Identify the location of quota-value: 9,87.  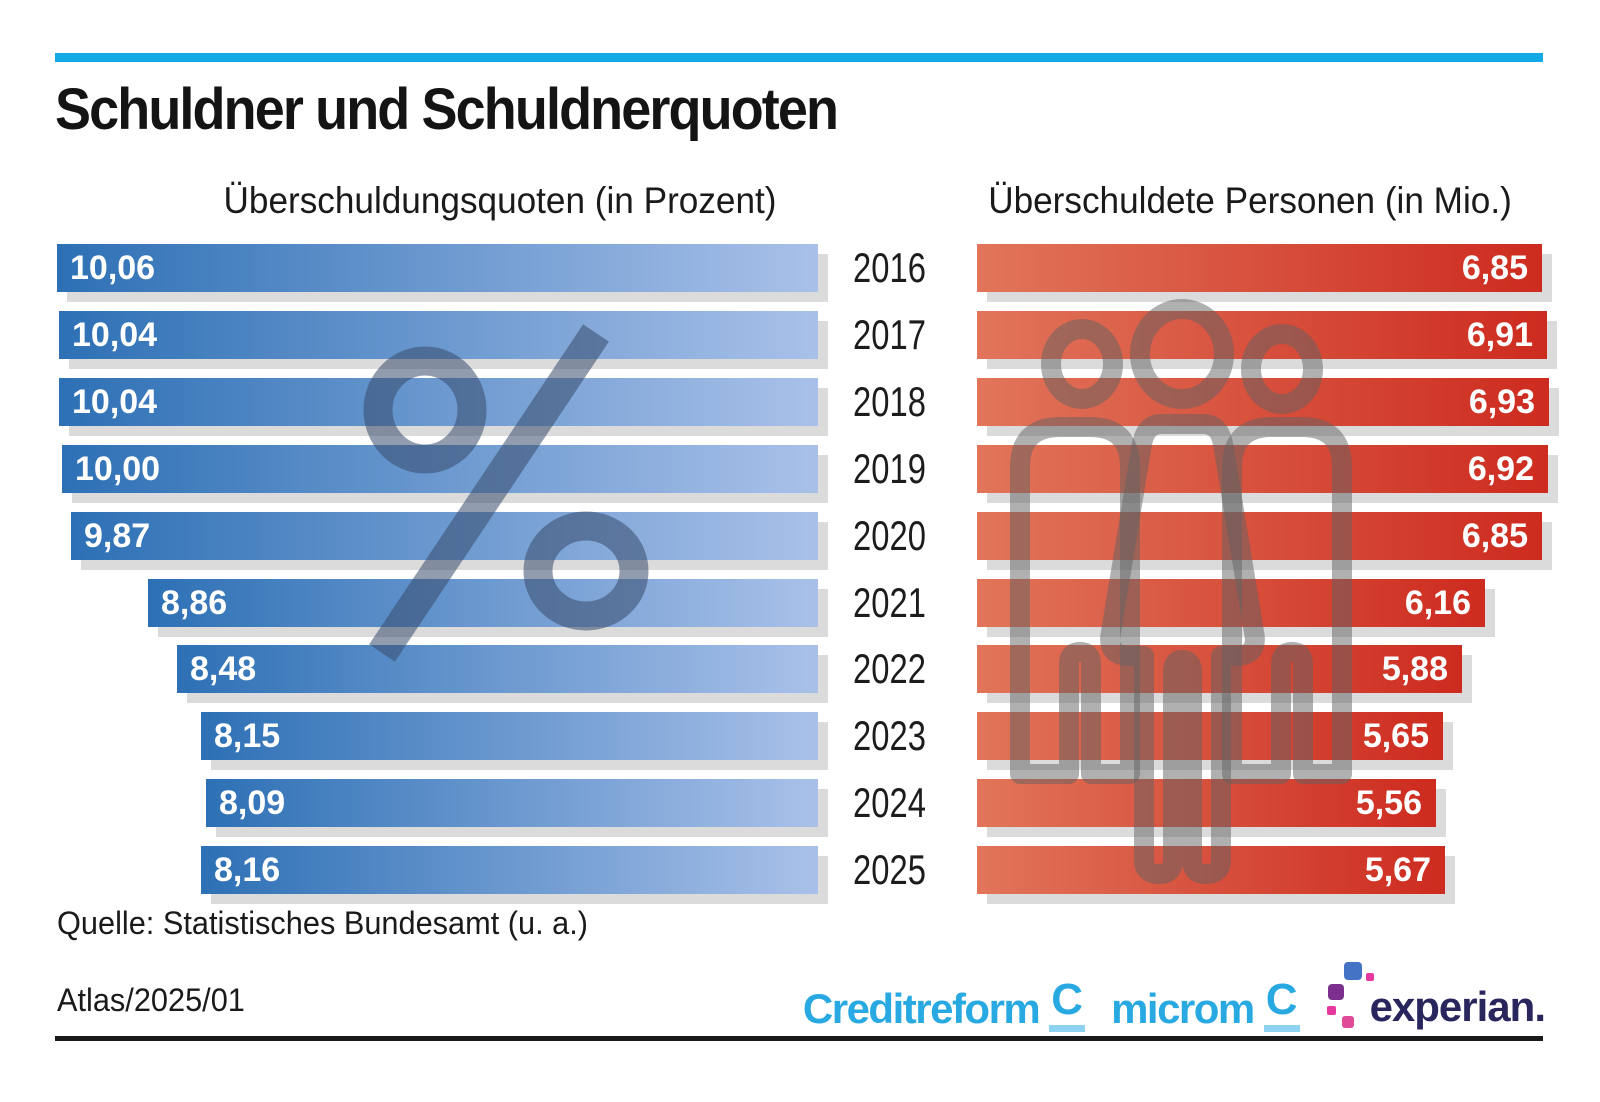
(117, 536).